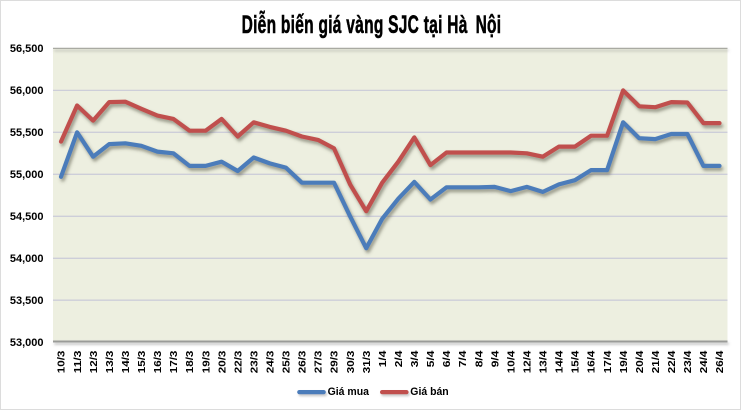 This screenshot has width=743, height=412. Describe the element at coordinates (335, 361) in the screenshot. I see `svg-text: 29/3` at that location.